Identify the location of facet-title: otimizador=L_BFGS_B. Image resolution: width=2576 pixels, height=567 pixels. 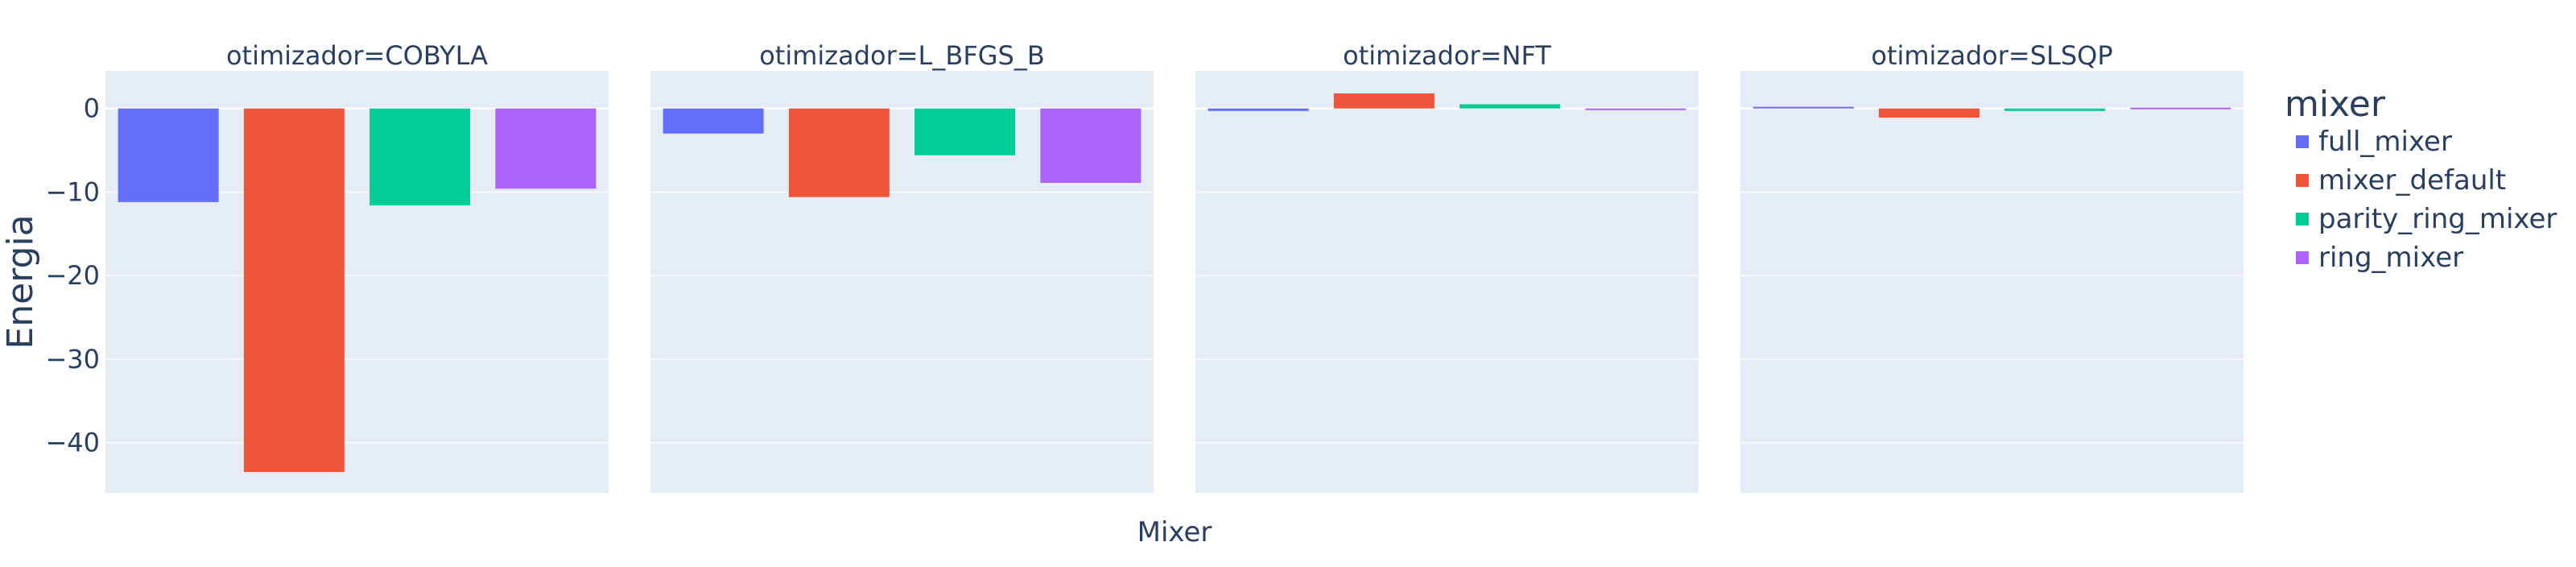
(902, 55).